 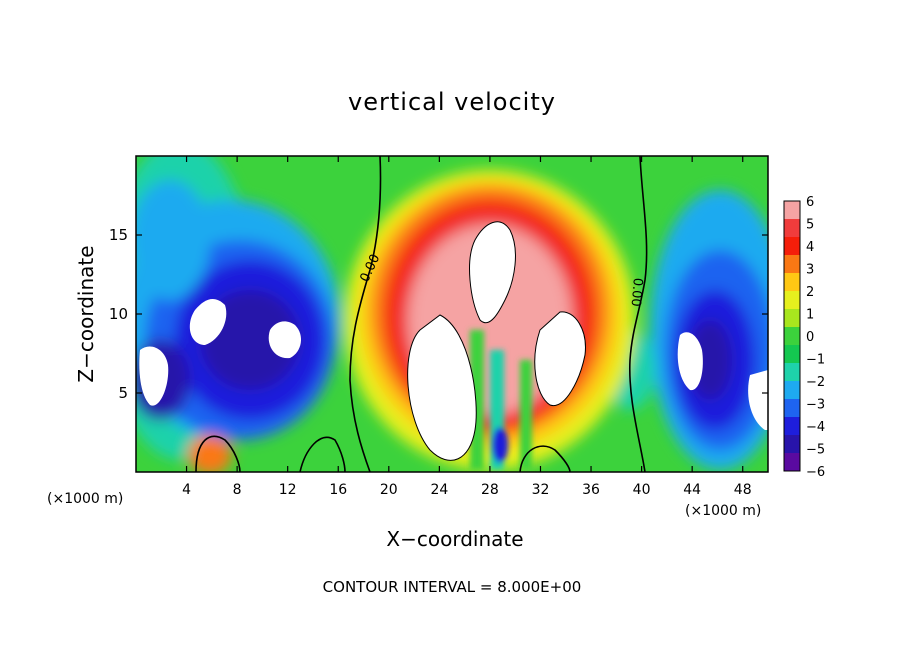 I want to click on x-unit-label-right: (×1000 m), so click(x=723, y=511).